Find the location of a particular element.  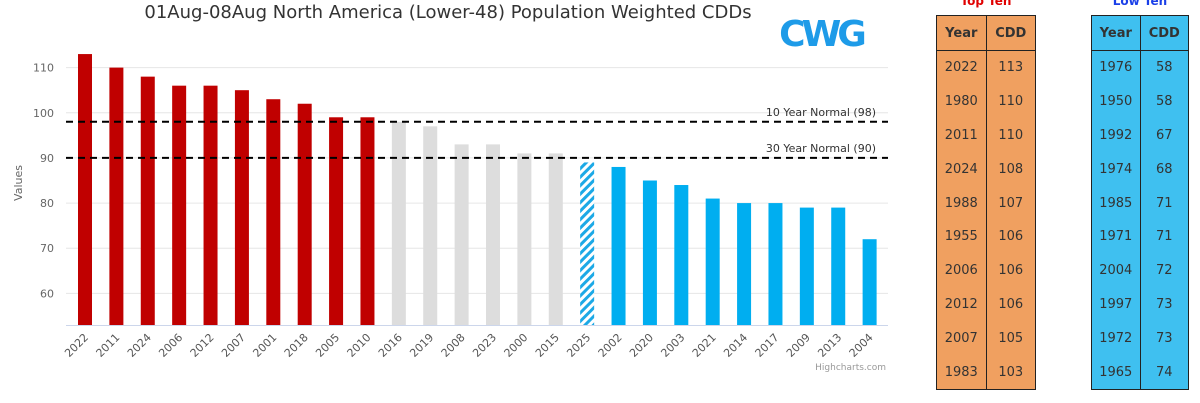

x-tick-label: 2022 is located at coordinates (76, 345).